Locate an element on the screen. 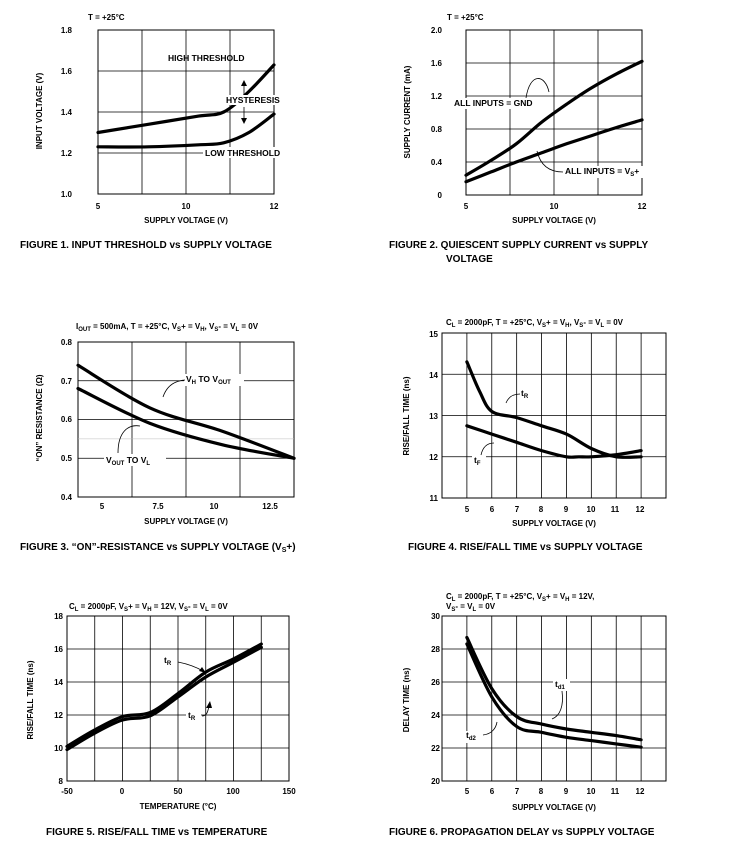  figure-4-ytick: 13 is located at coordinates (433, 416).